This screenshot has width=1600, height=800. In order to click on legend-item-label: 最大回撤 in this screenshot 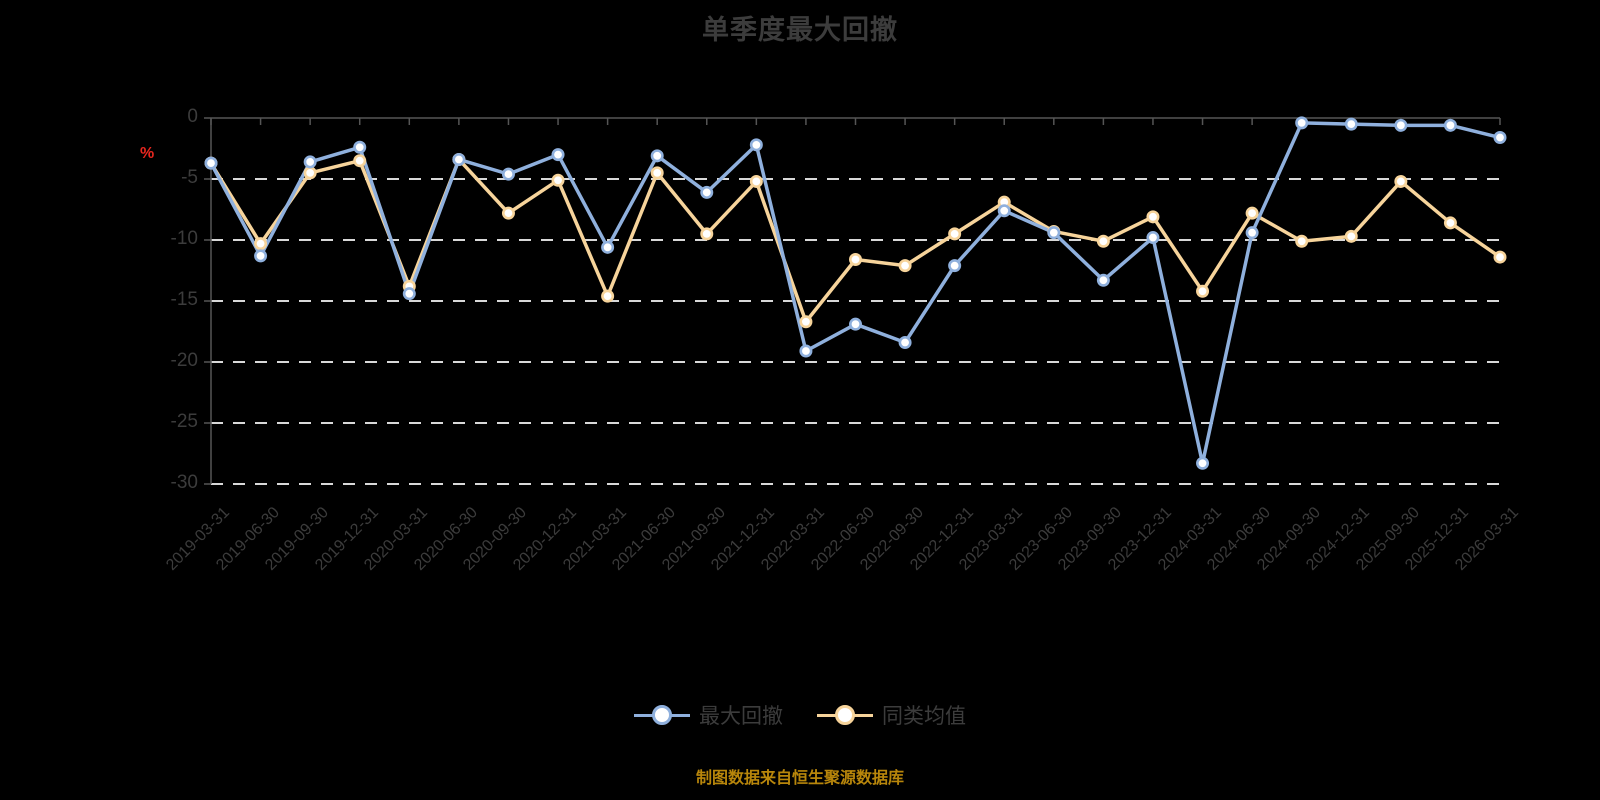, I will do `click(741, 716)`.